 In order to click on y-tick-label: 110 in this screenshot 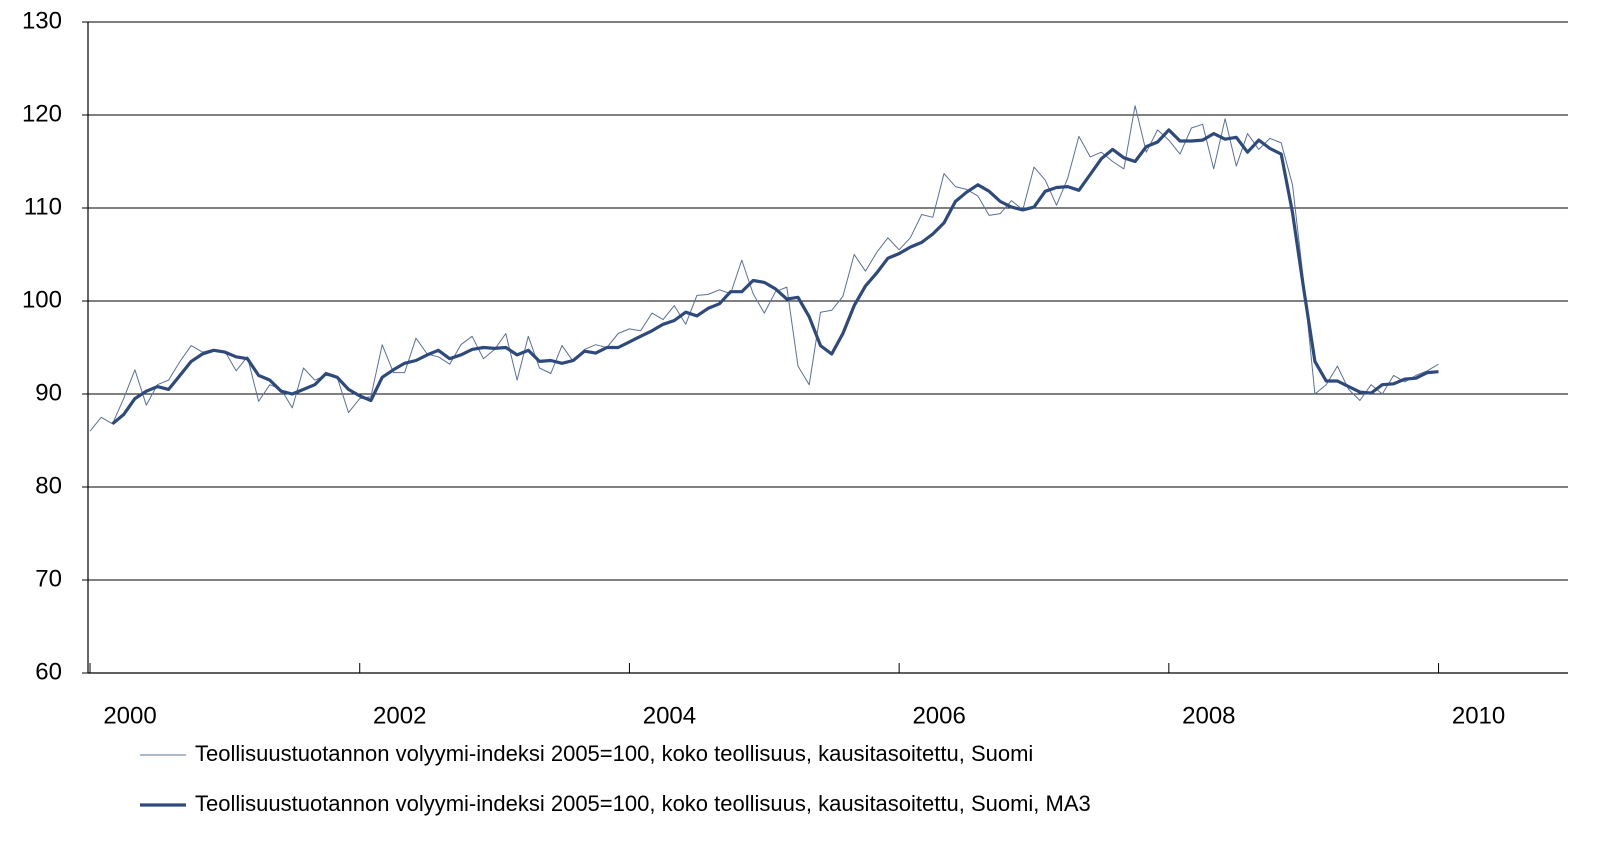, I will do `click(43, 206)`.